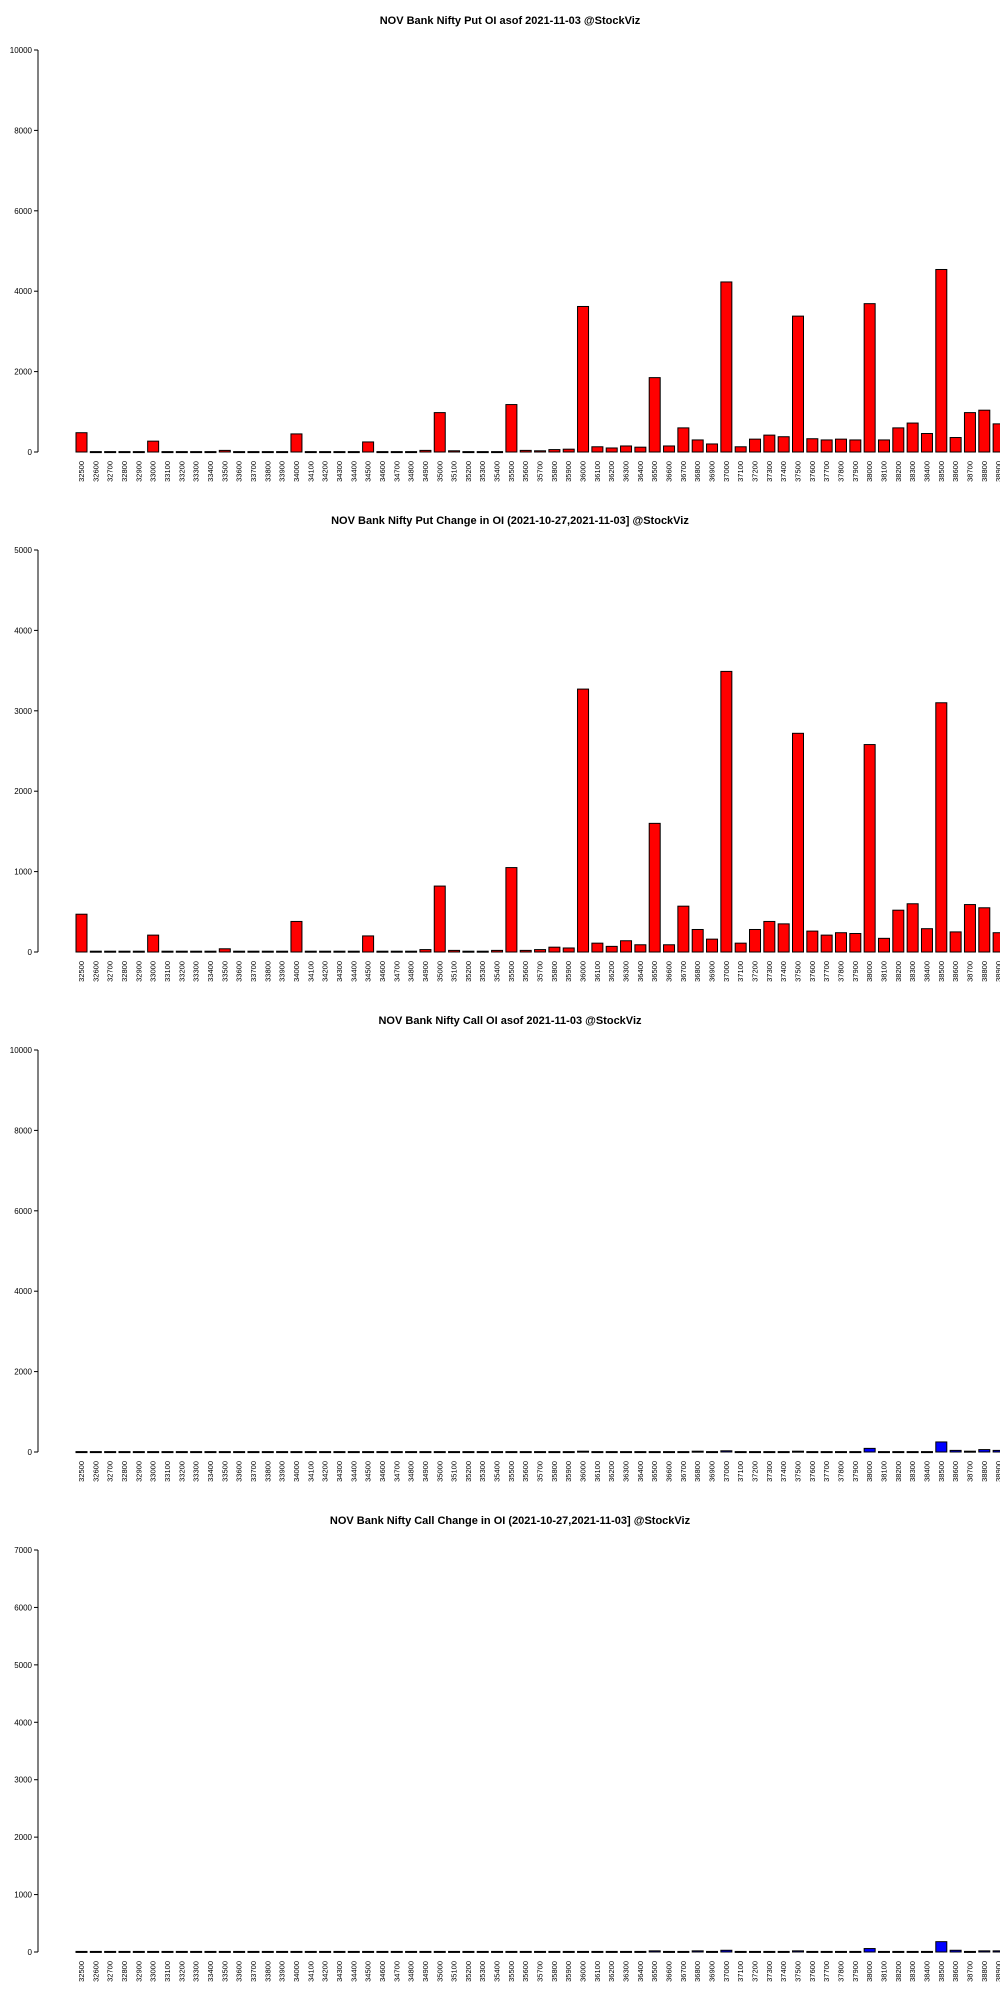  I want to click on y-tick-label: 0, so click(30, 952).